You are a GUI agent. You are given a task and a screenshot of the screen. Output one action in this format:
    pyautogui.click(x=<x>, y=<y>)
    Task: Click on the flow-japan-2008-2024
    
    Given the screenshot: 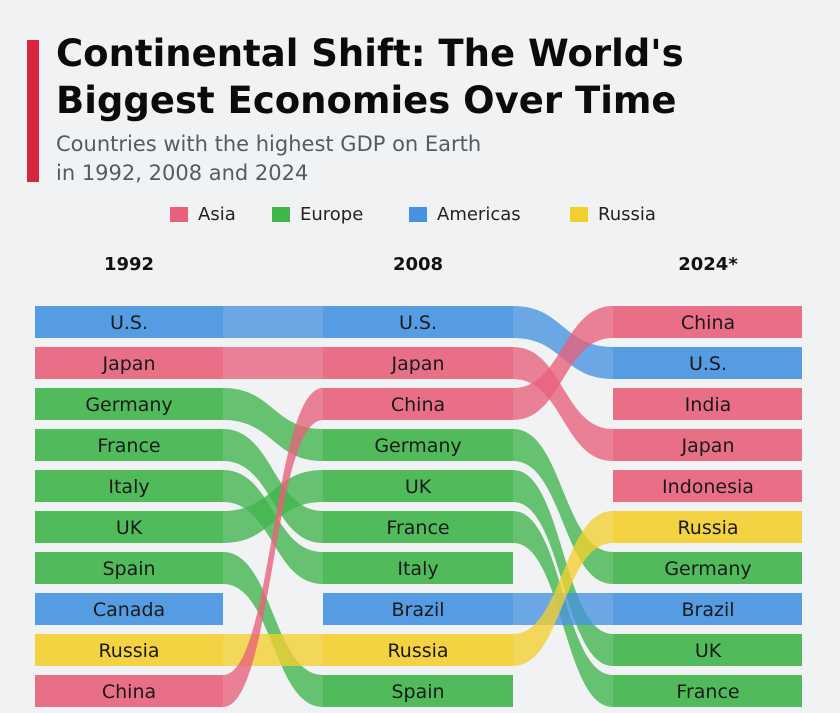 What is the action you would take?
    pyautogui.click(x=563, y=404)
    